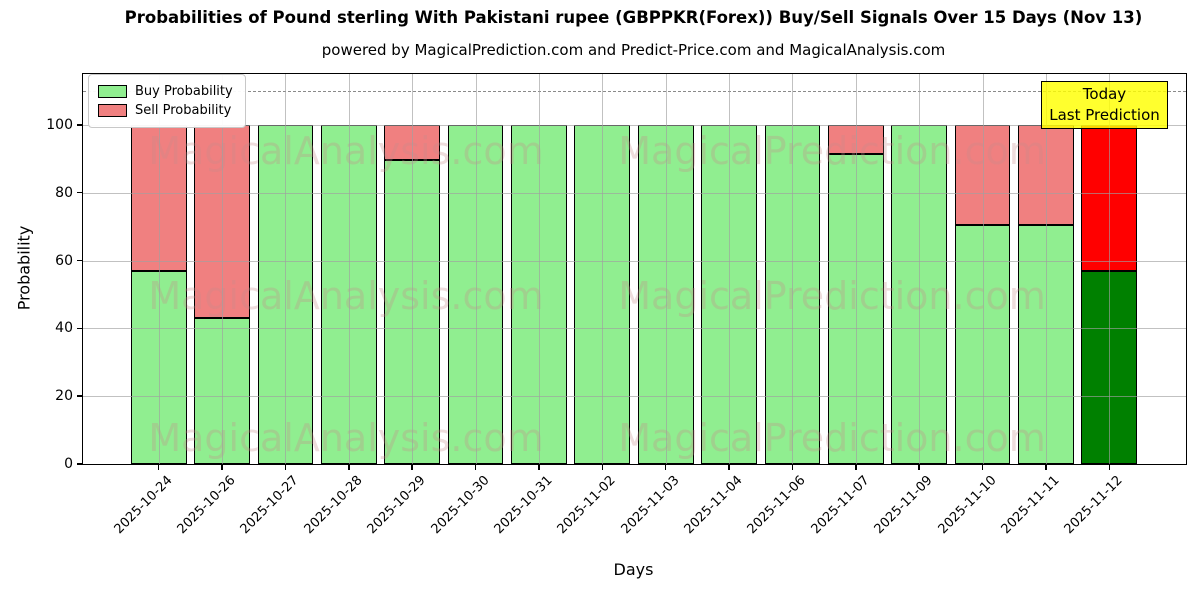 The height and width of the screenshot is (600, 1200). Describe the element at coordinates (112, 91) in the screenshot. I see `buy-color-swatch` at that location.